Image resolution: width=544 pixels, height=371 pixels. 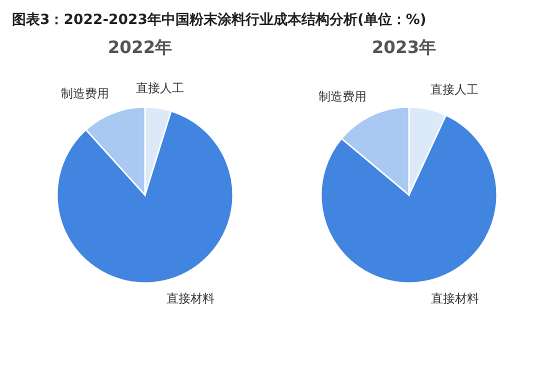 What do you see at coordinates (140, 48) in the screenshot?
I see `chart-subtitle: 2022年` at bounding box center [140, 48].